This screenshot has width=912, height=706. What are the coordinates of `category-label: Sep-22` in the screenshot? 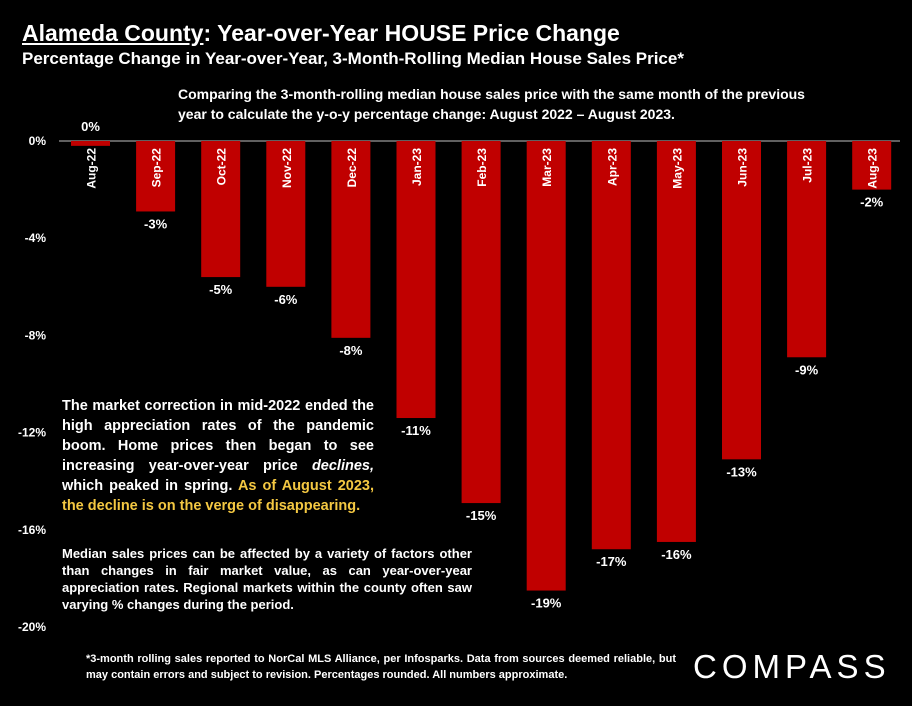 It's located at (157, 168).